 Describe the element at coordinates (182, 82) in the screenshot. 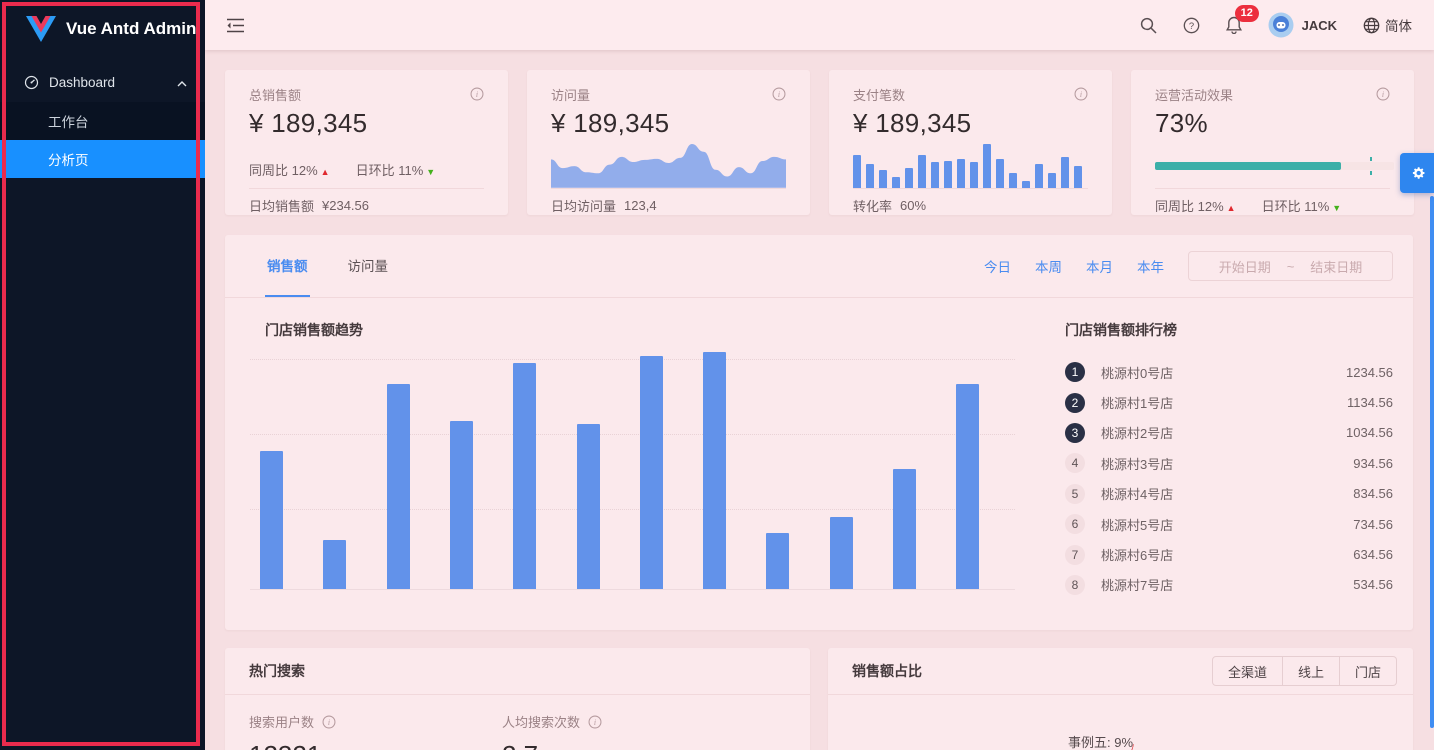

I see `chevron-up-icon` at that location.